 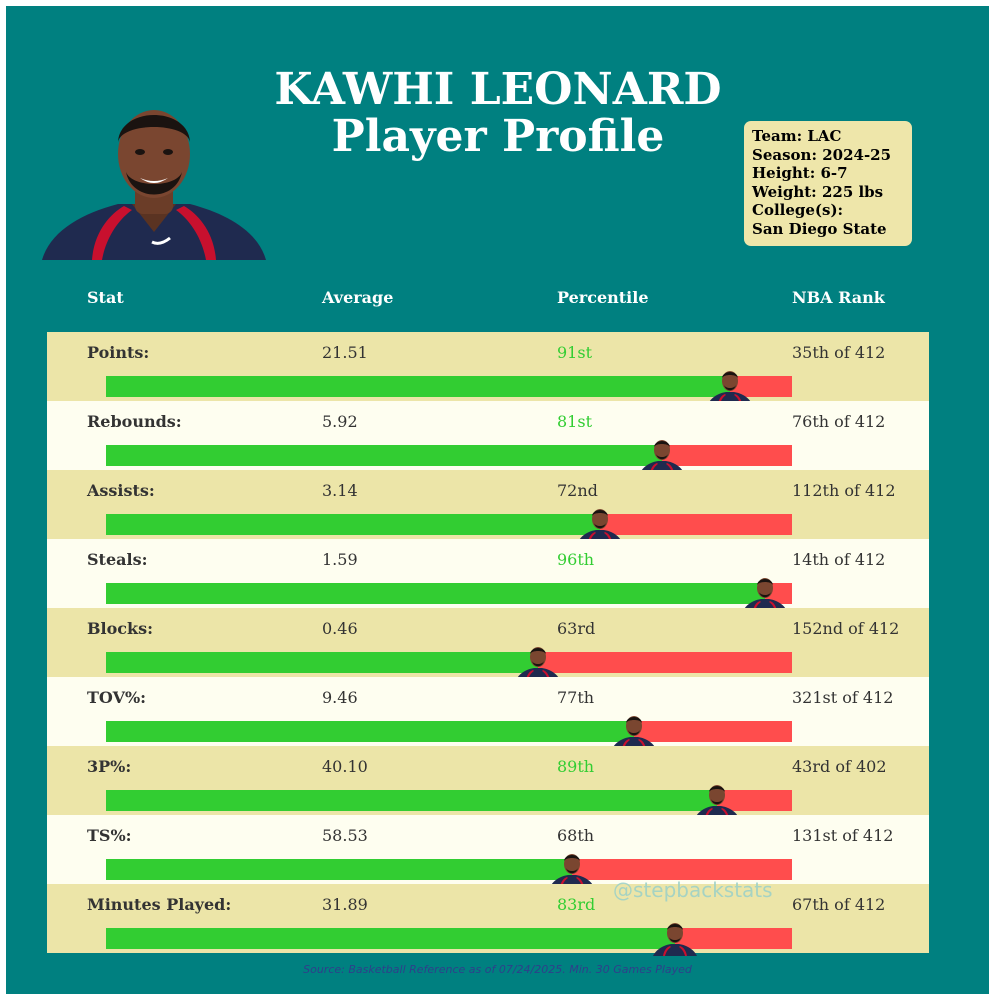 What do you see at coordinates (576, 766) in the screenshot?
I see `stat-percentile: 89th` at bounding box center [576, 766].